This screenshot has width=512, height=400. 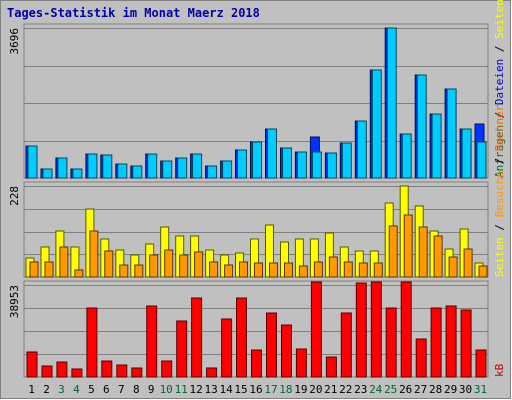 I want to click on panel-middle-legend: Seiten / Besuche / Rechner, so click(x=499, y=190).